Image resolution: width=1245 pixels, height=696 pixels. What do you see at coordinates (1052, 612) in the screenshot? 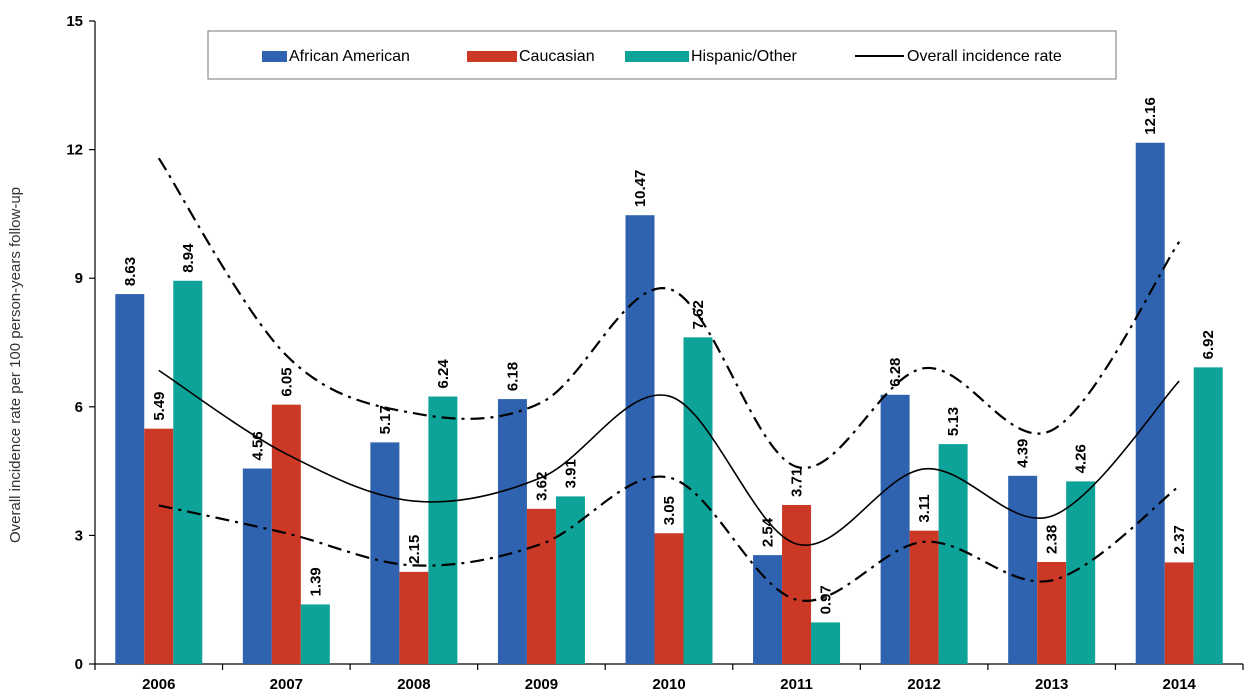
I see `bar-caucasian-2013` at bounding box center [1052, 612].